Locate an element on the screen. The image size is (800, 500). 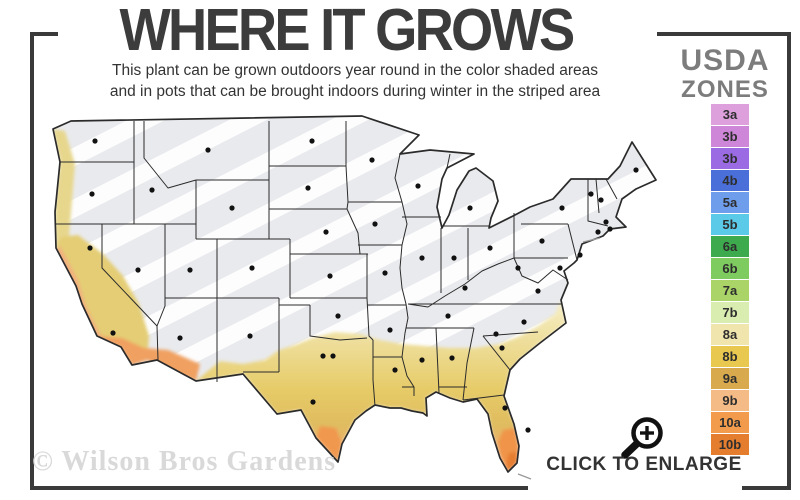
frame-border-bottom-left is located at coordinates (279, 488).